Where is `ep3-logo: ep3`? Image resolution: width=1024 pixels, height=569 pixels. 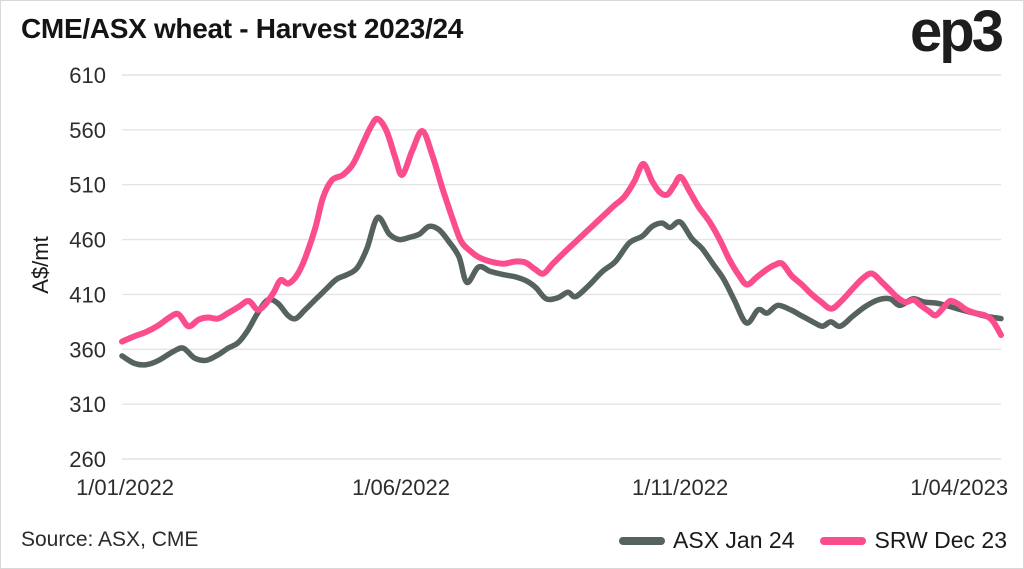 ep3-logo: ep3 is located at coordinates (957, 32).